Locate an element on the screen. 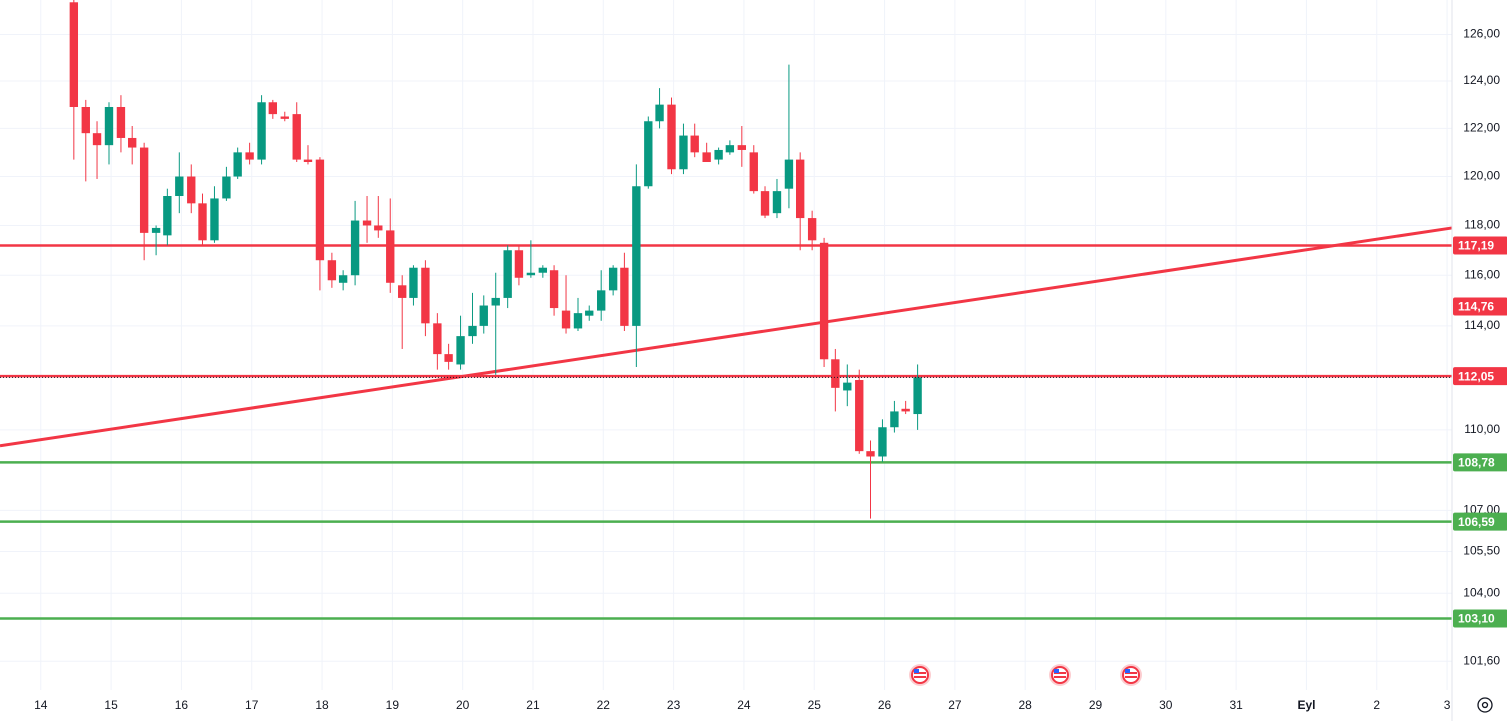 The width and height of the screenshot is (1507, 721). level-label: 108,78 is located at coordinates (1476, 463).